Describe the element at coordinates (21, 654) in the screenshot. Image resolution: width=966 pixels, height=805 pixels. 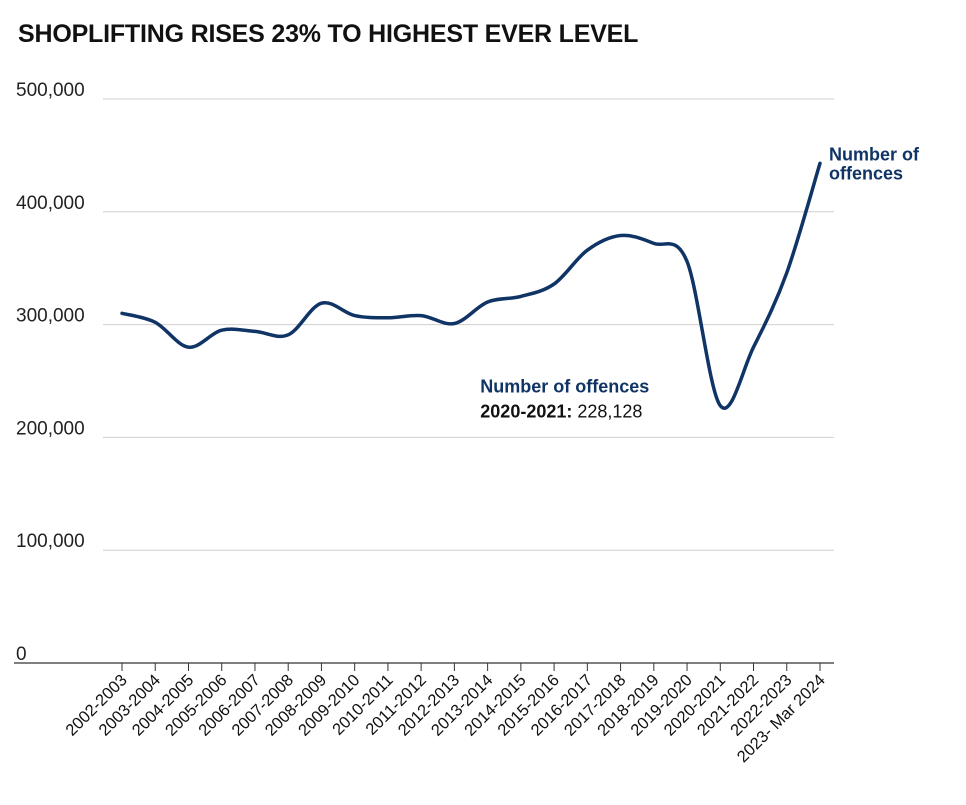
I see `y-tick-label: 0` at that location.